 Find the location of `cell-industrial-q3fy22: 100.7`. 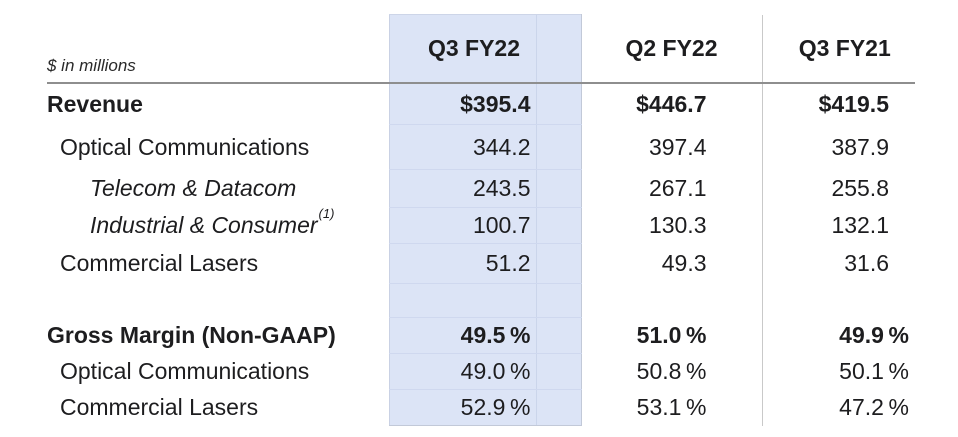

cell-industrial-q3fy22: 100.7 is located at coordinates (485, 225).